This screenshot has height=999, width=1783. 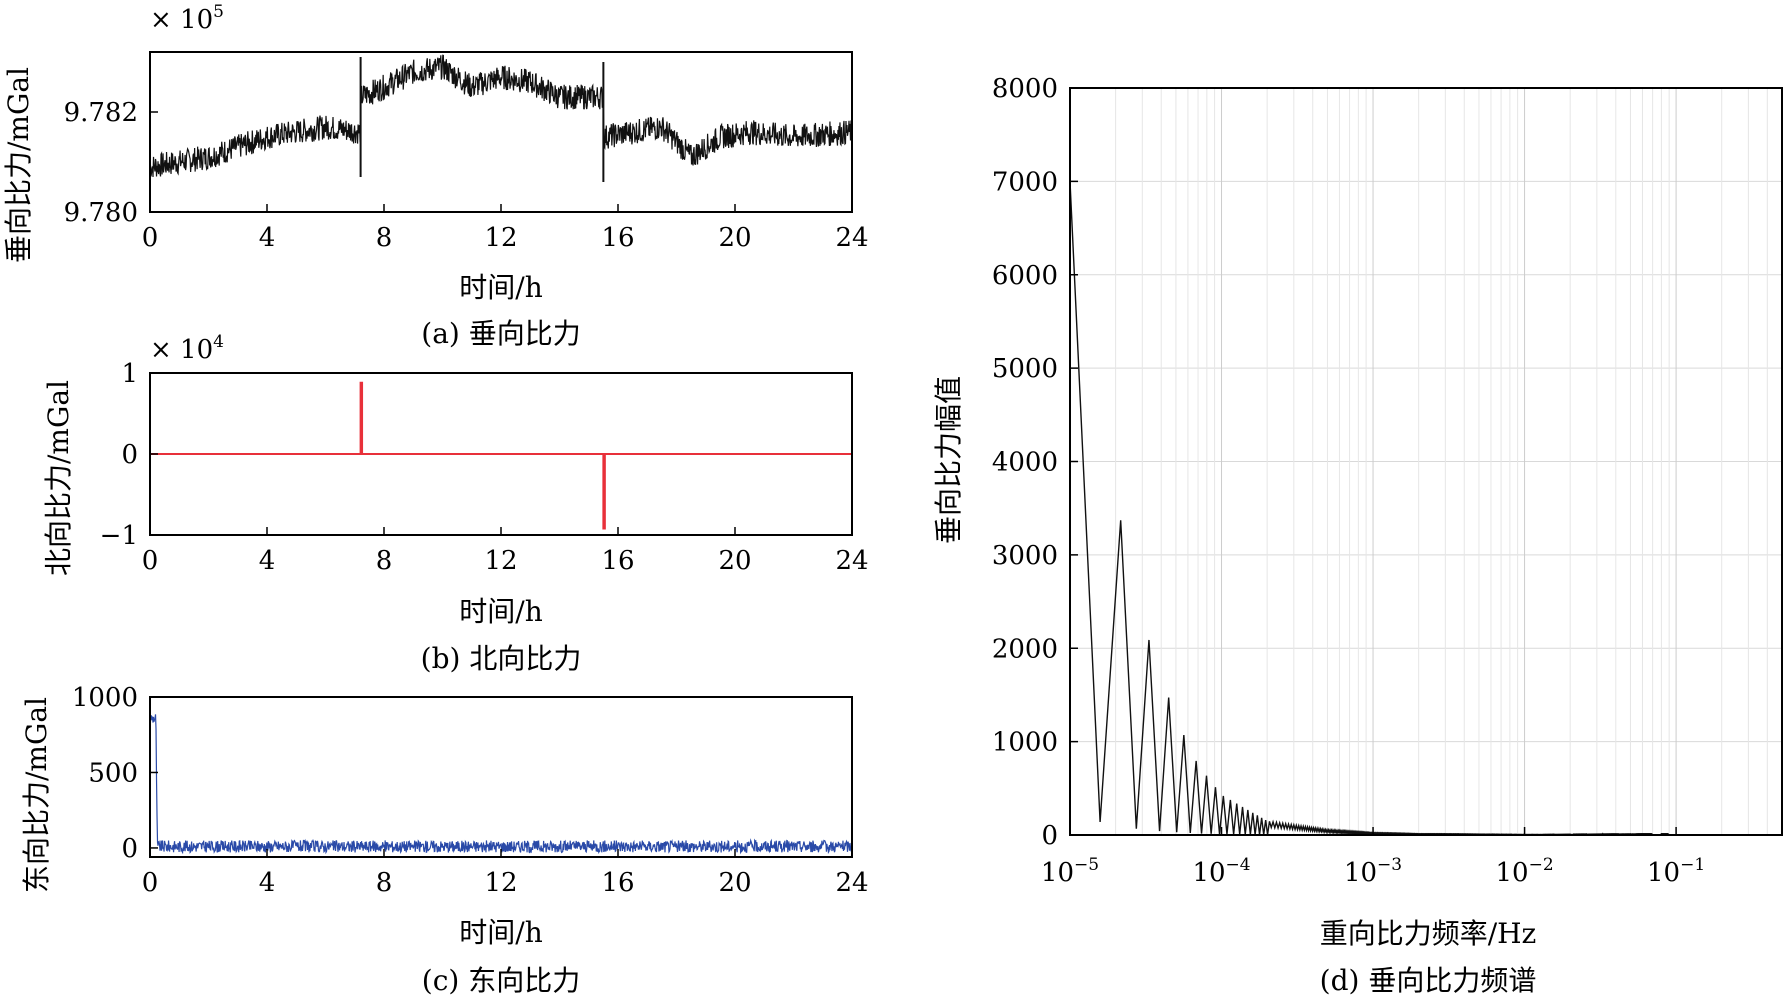 I want to click on panel-b-series-line, so click(x=501, y=455).